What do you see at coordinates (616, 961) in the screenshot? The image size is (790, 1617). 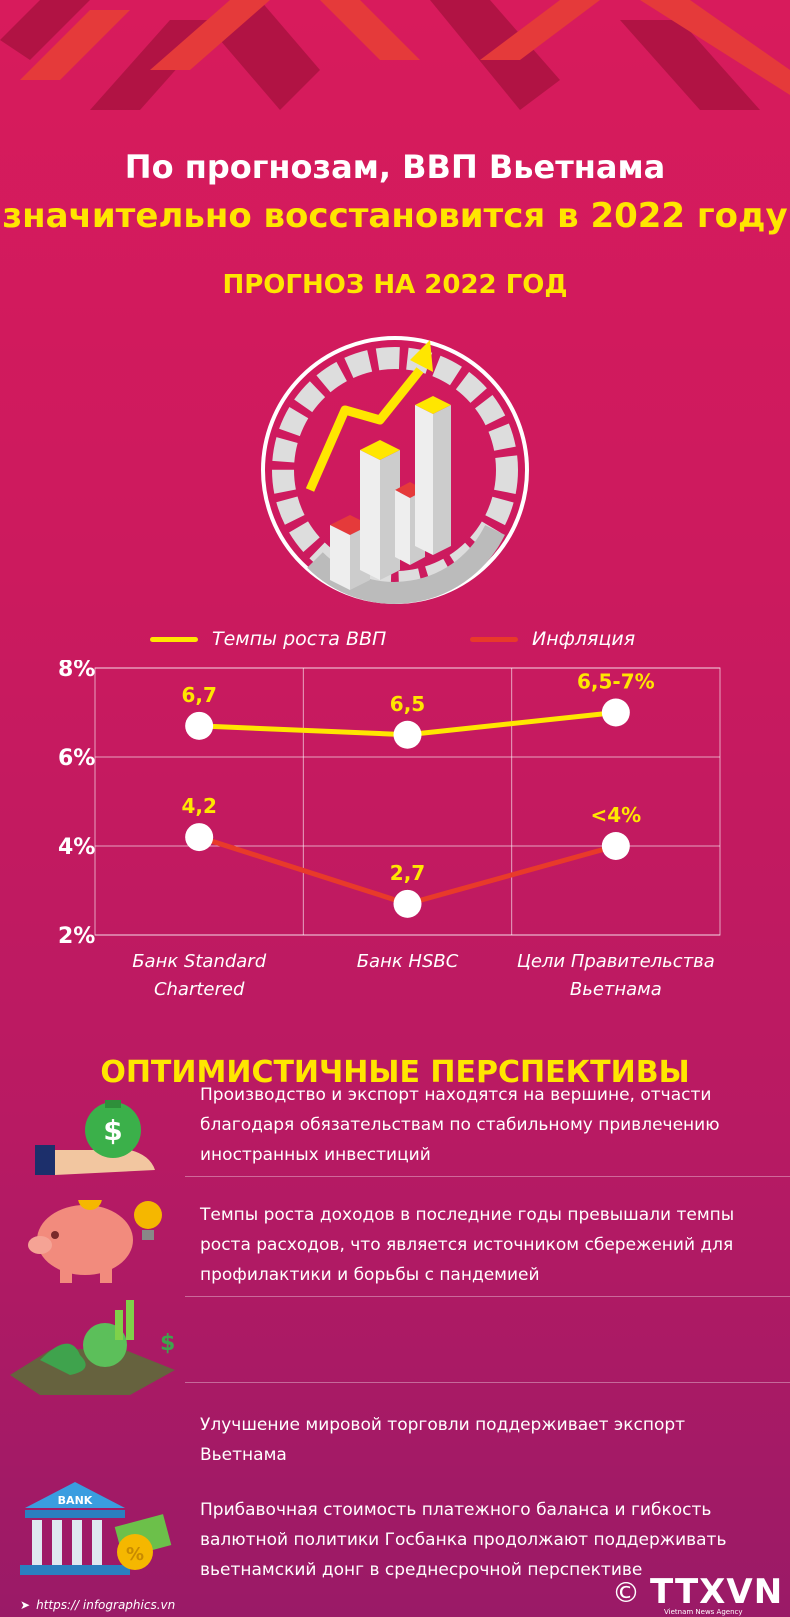 I see `x-tick-label: Цели Правительства` at bounding box center [616, 961].